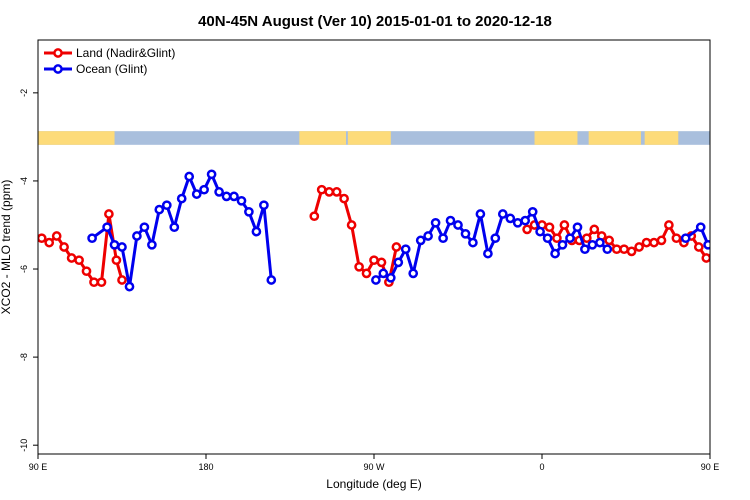 This screenshot has height=500, width=750. Describe the element at coordinates (24, 93) in the screenshot. I see `y-tick-label-0: -2` at that location.